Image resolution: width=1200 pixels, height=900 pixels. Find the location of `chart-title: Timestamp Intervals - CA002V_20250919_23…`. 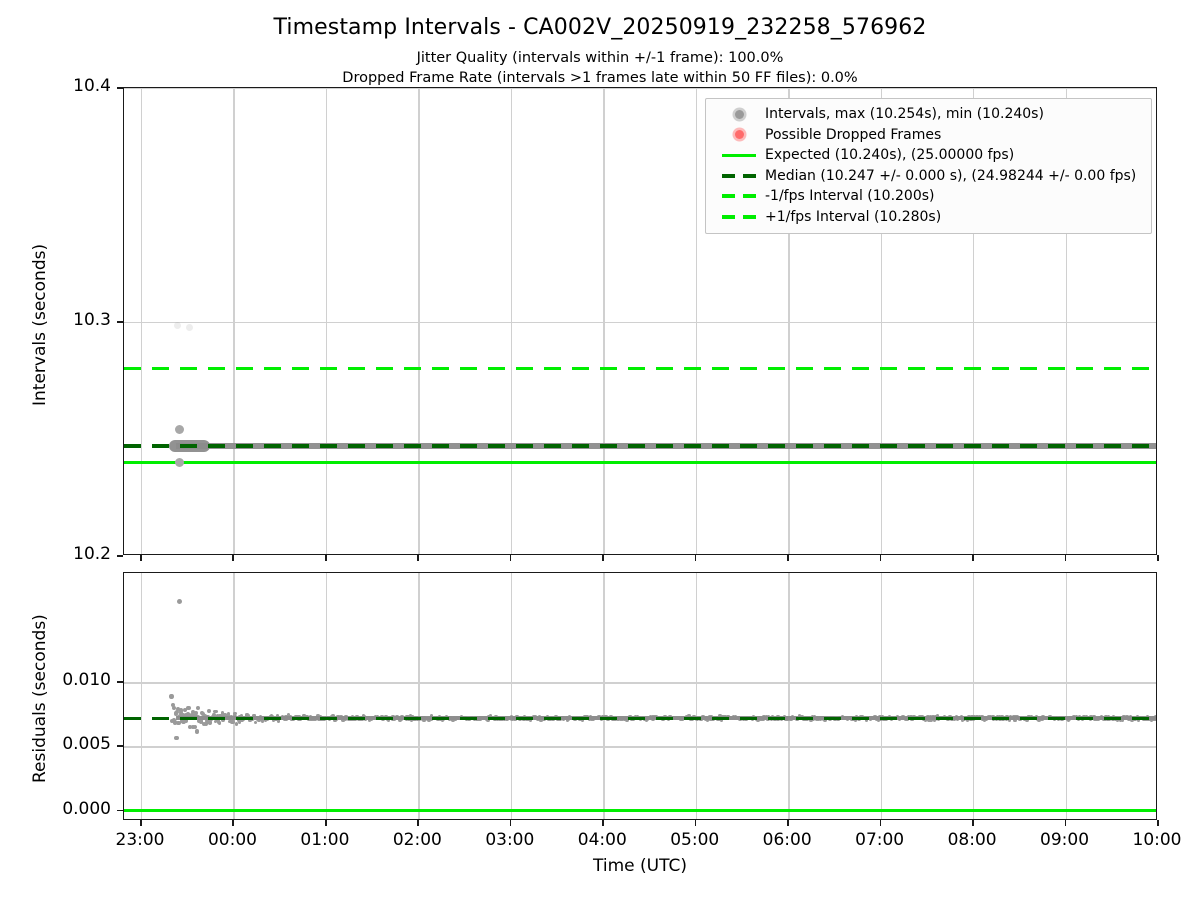

chart-title: Timestamp Intervals - CA002V_20250919_23… is located at coordinates (600, 27).